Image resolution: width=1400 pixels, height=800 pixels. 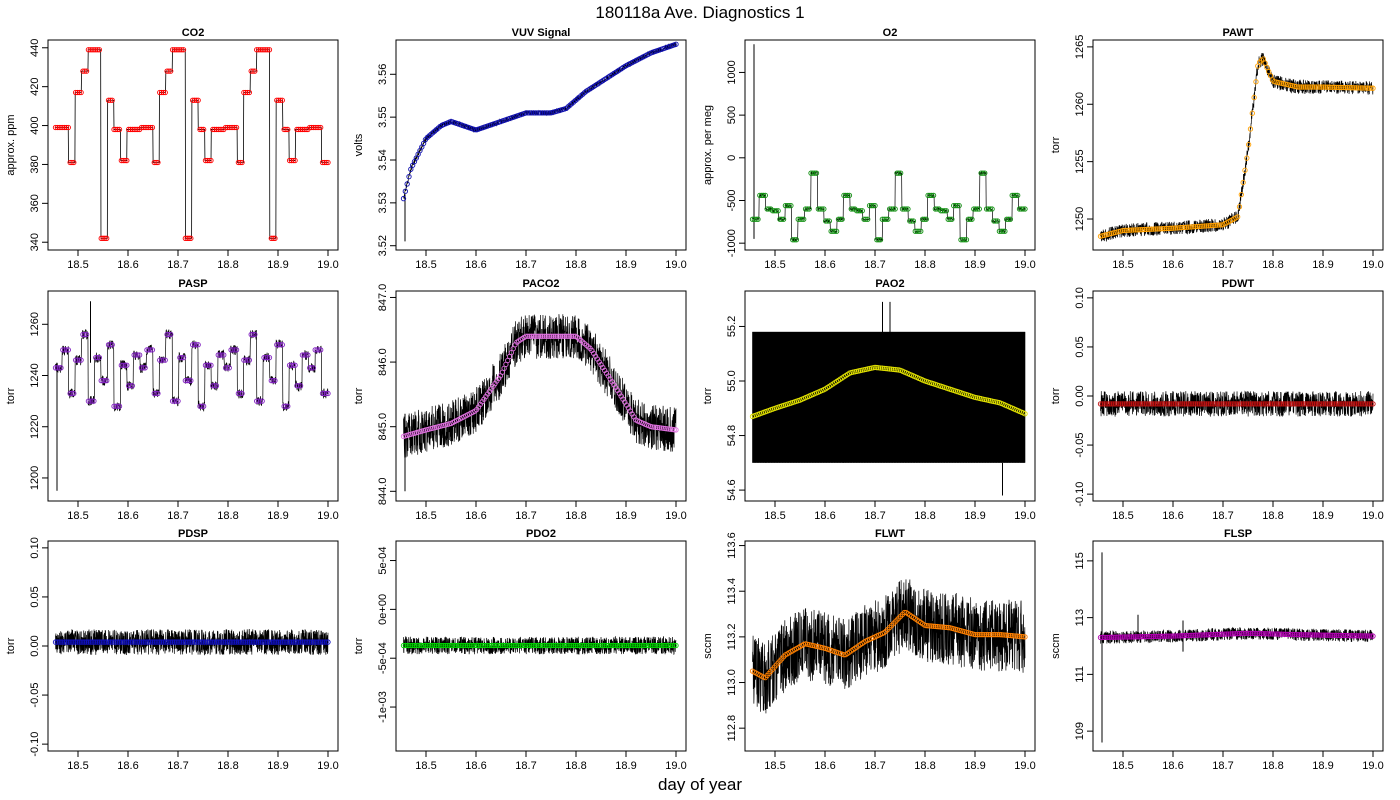 I want to click on x-tick-label: 18.6, so click(x=1172, y=265).